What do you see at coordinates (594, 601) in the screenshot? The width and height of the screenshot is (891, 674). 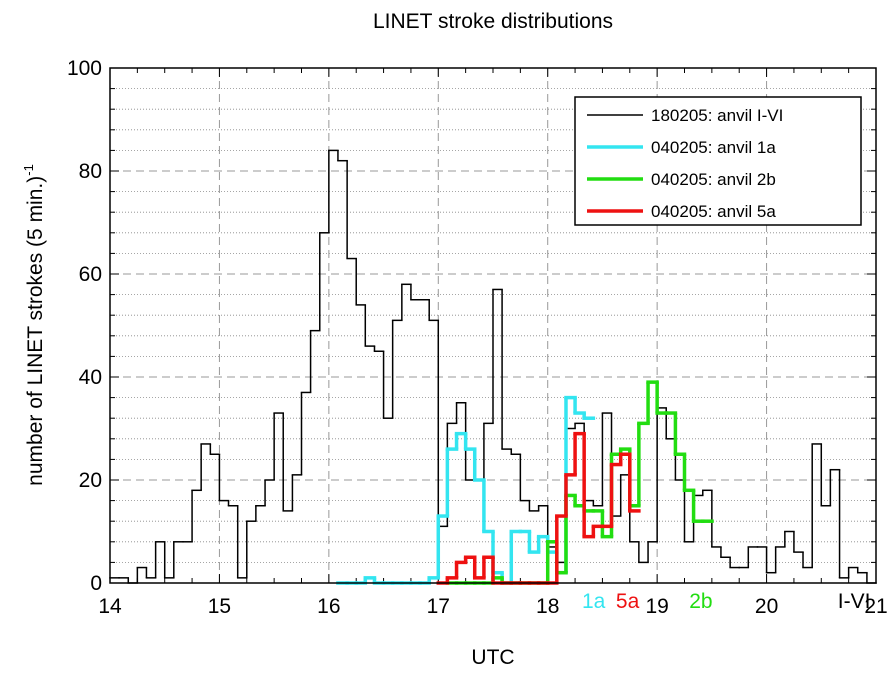 I see `annotation: 1a` at bounding box center [594, 601].